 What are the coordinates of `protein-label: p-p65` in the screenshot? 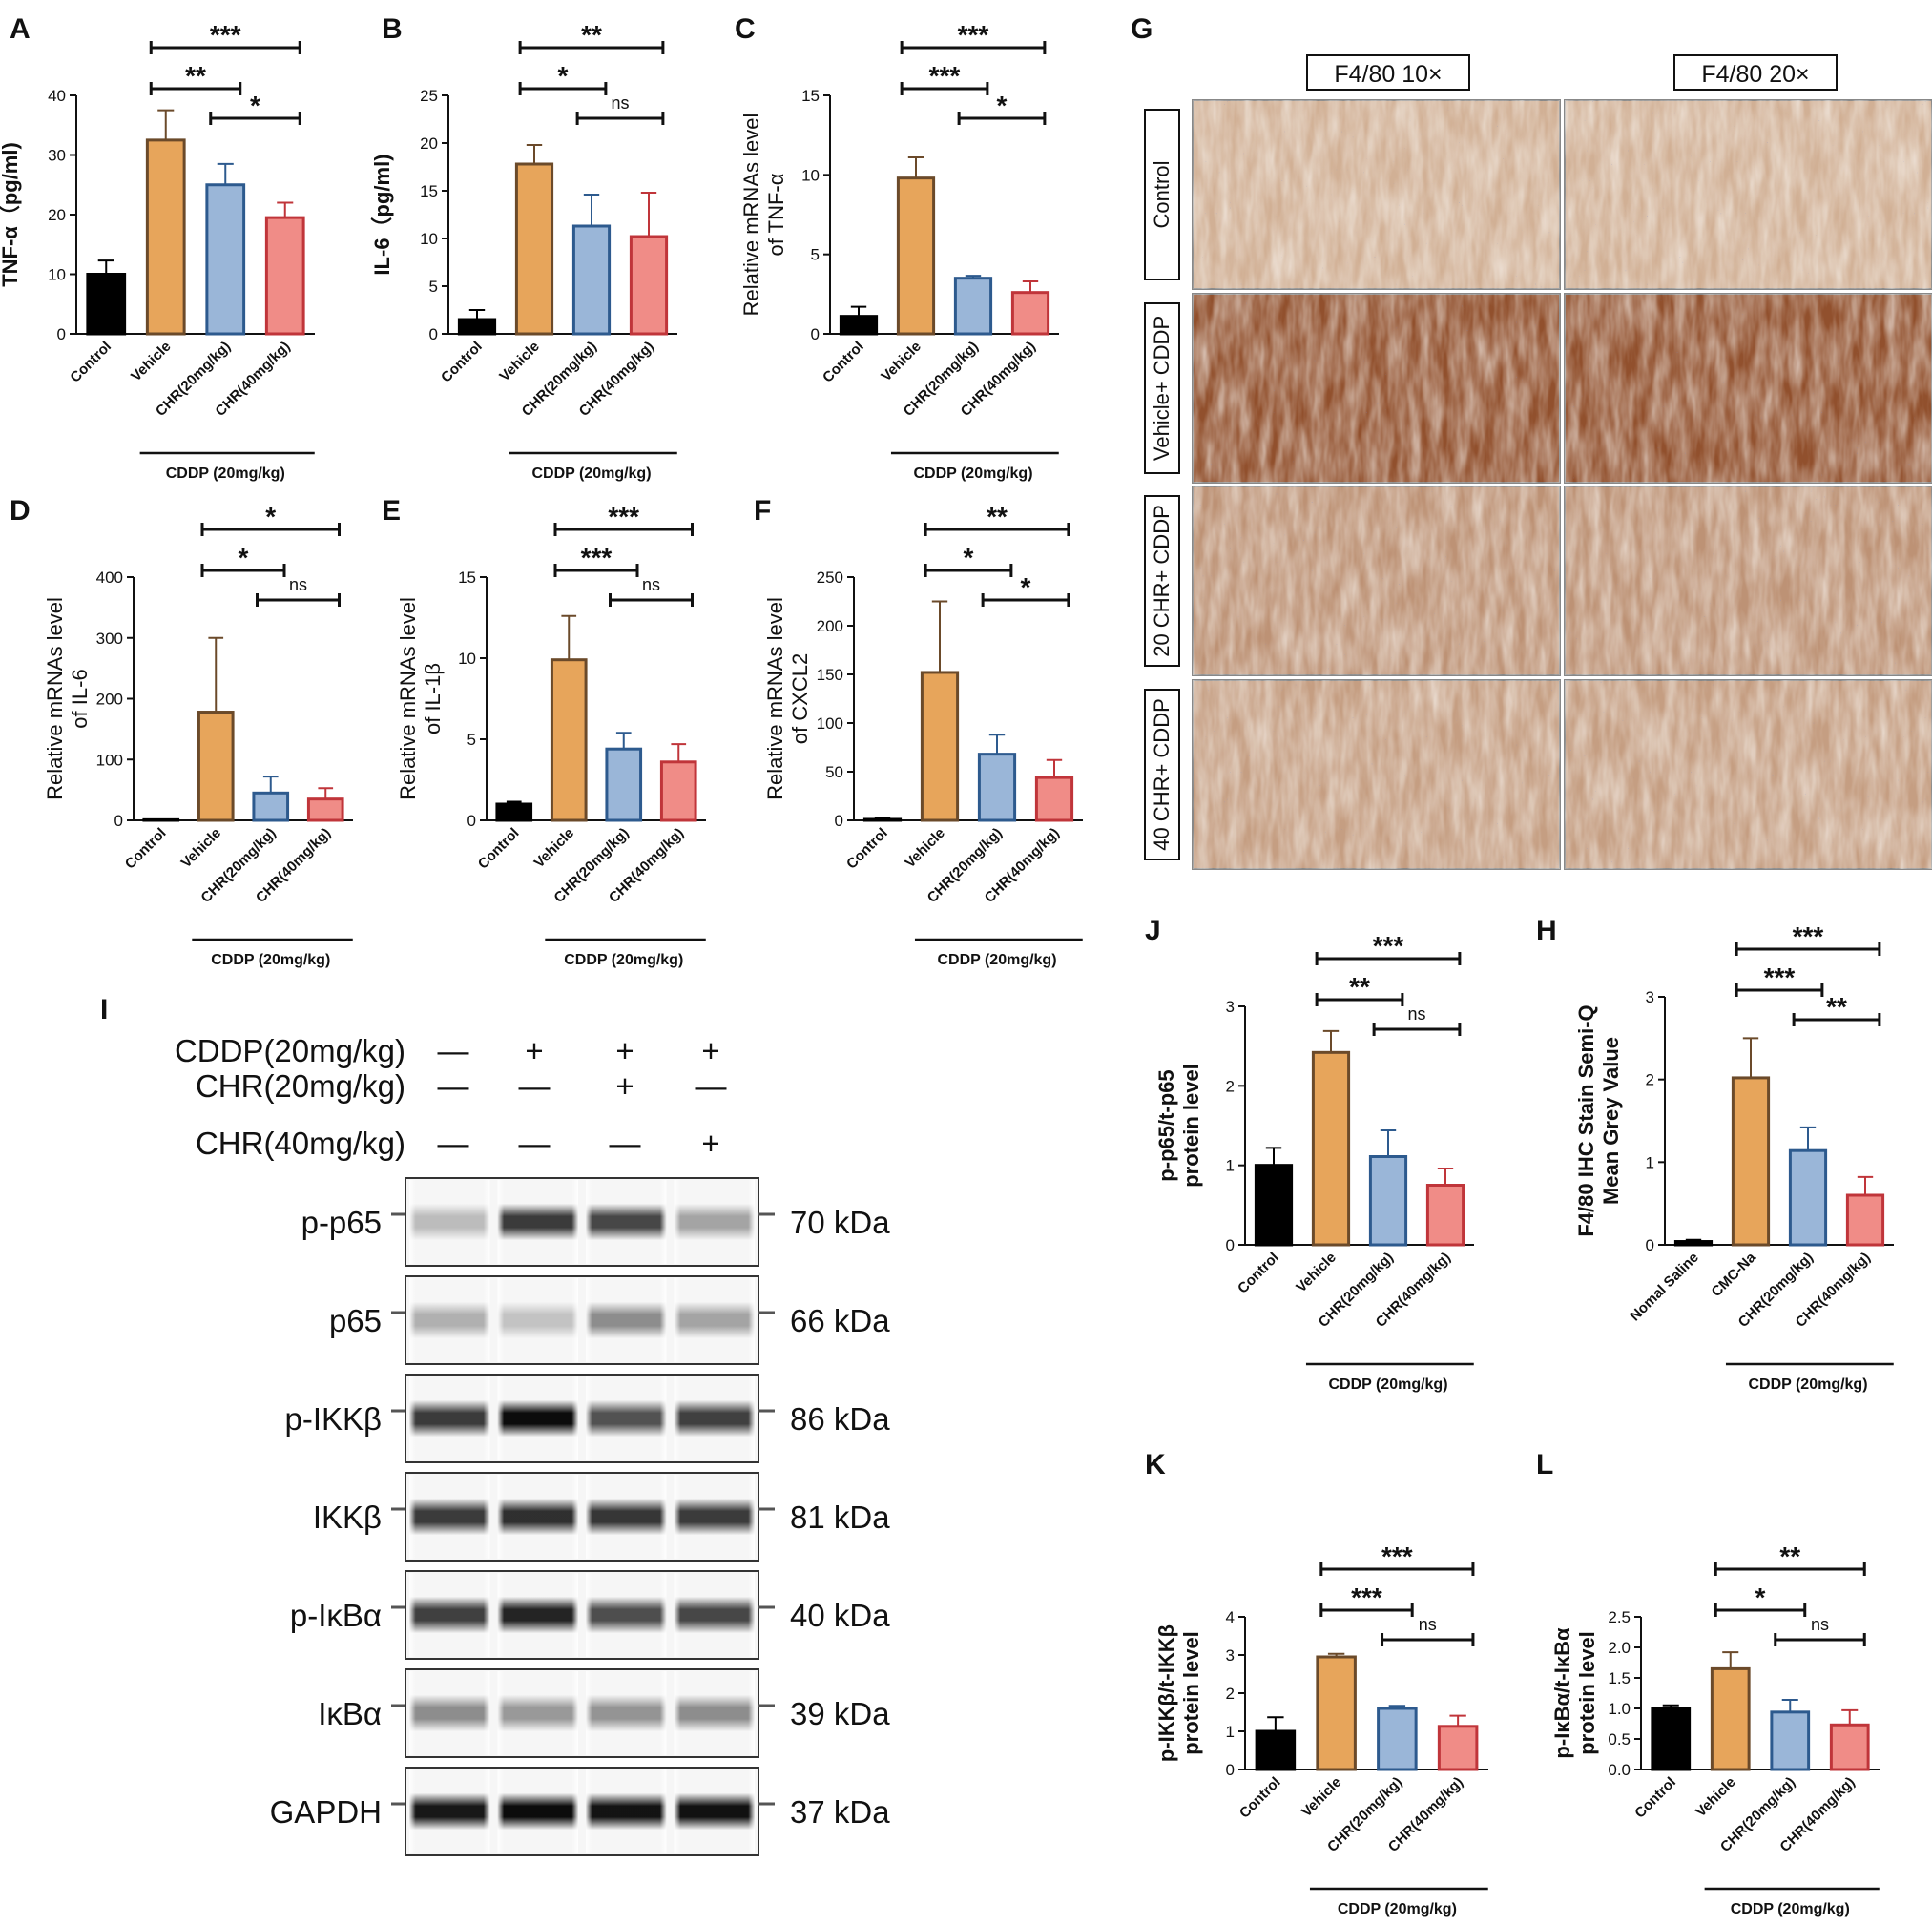 It's located at (341, 1222).